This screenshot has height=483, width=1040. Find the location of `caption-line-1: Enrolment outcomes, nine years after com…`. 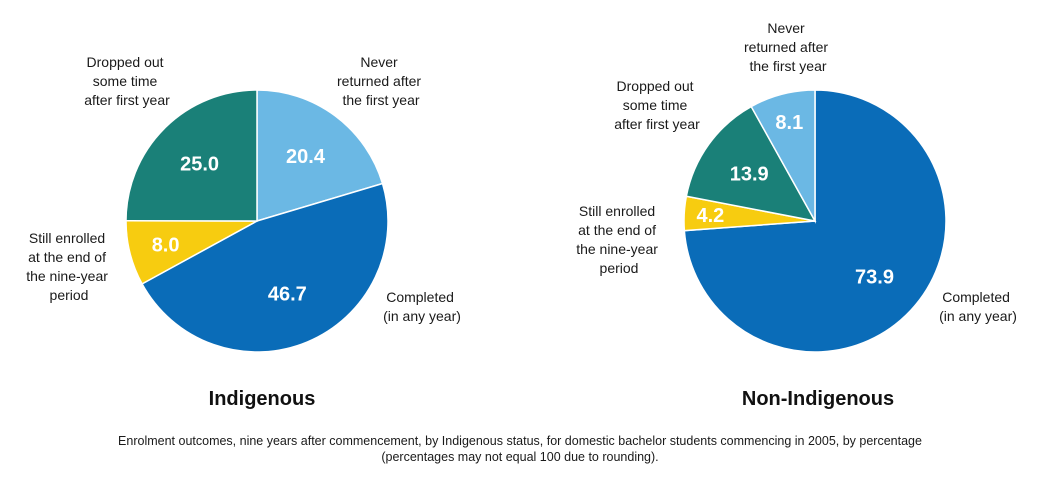

caption-line-1: Enrolment outcomes, nine years after com… is located at coordinates (520, 441).